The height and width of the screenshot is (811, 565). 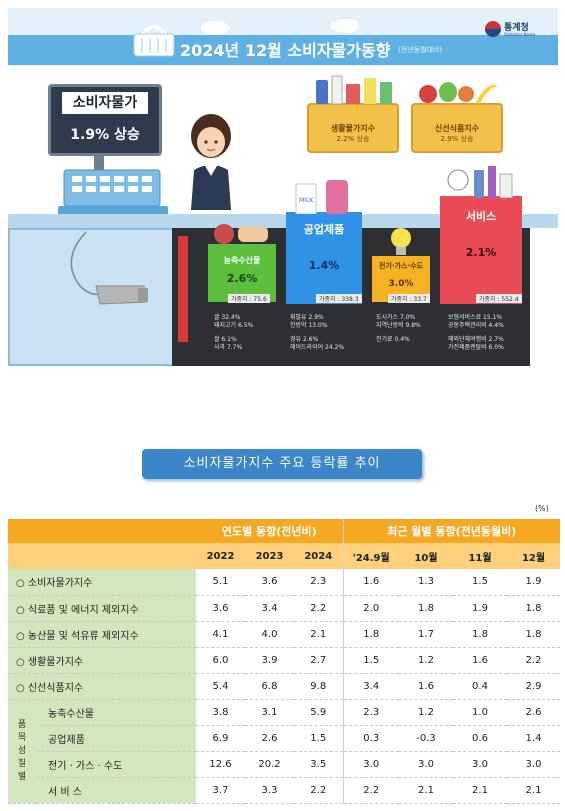 What do you see at coordinates (241, 234) in the screenshot?
I see `meat-fish-icon` at bounding box center [241, 234].